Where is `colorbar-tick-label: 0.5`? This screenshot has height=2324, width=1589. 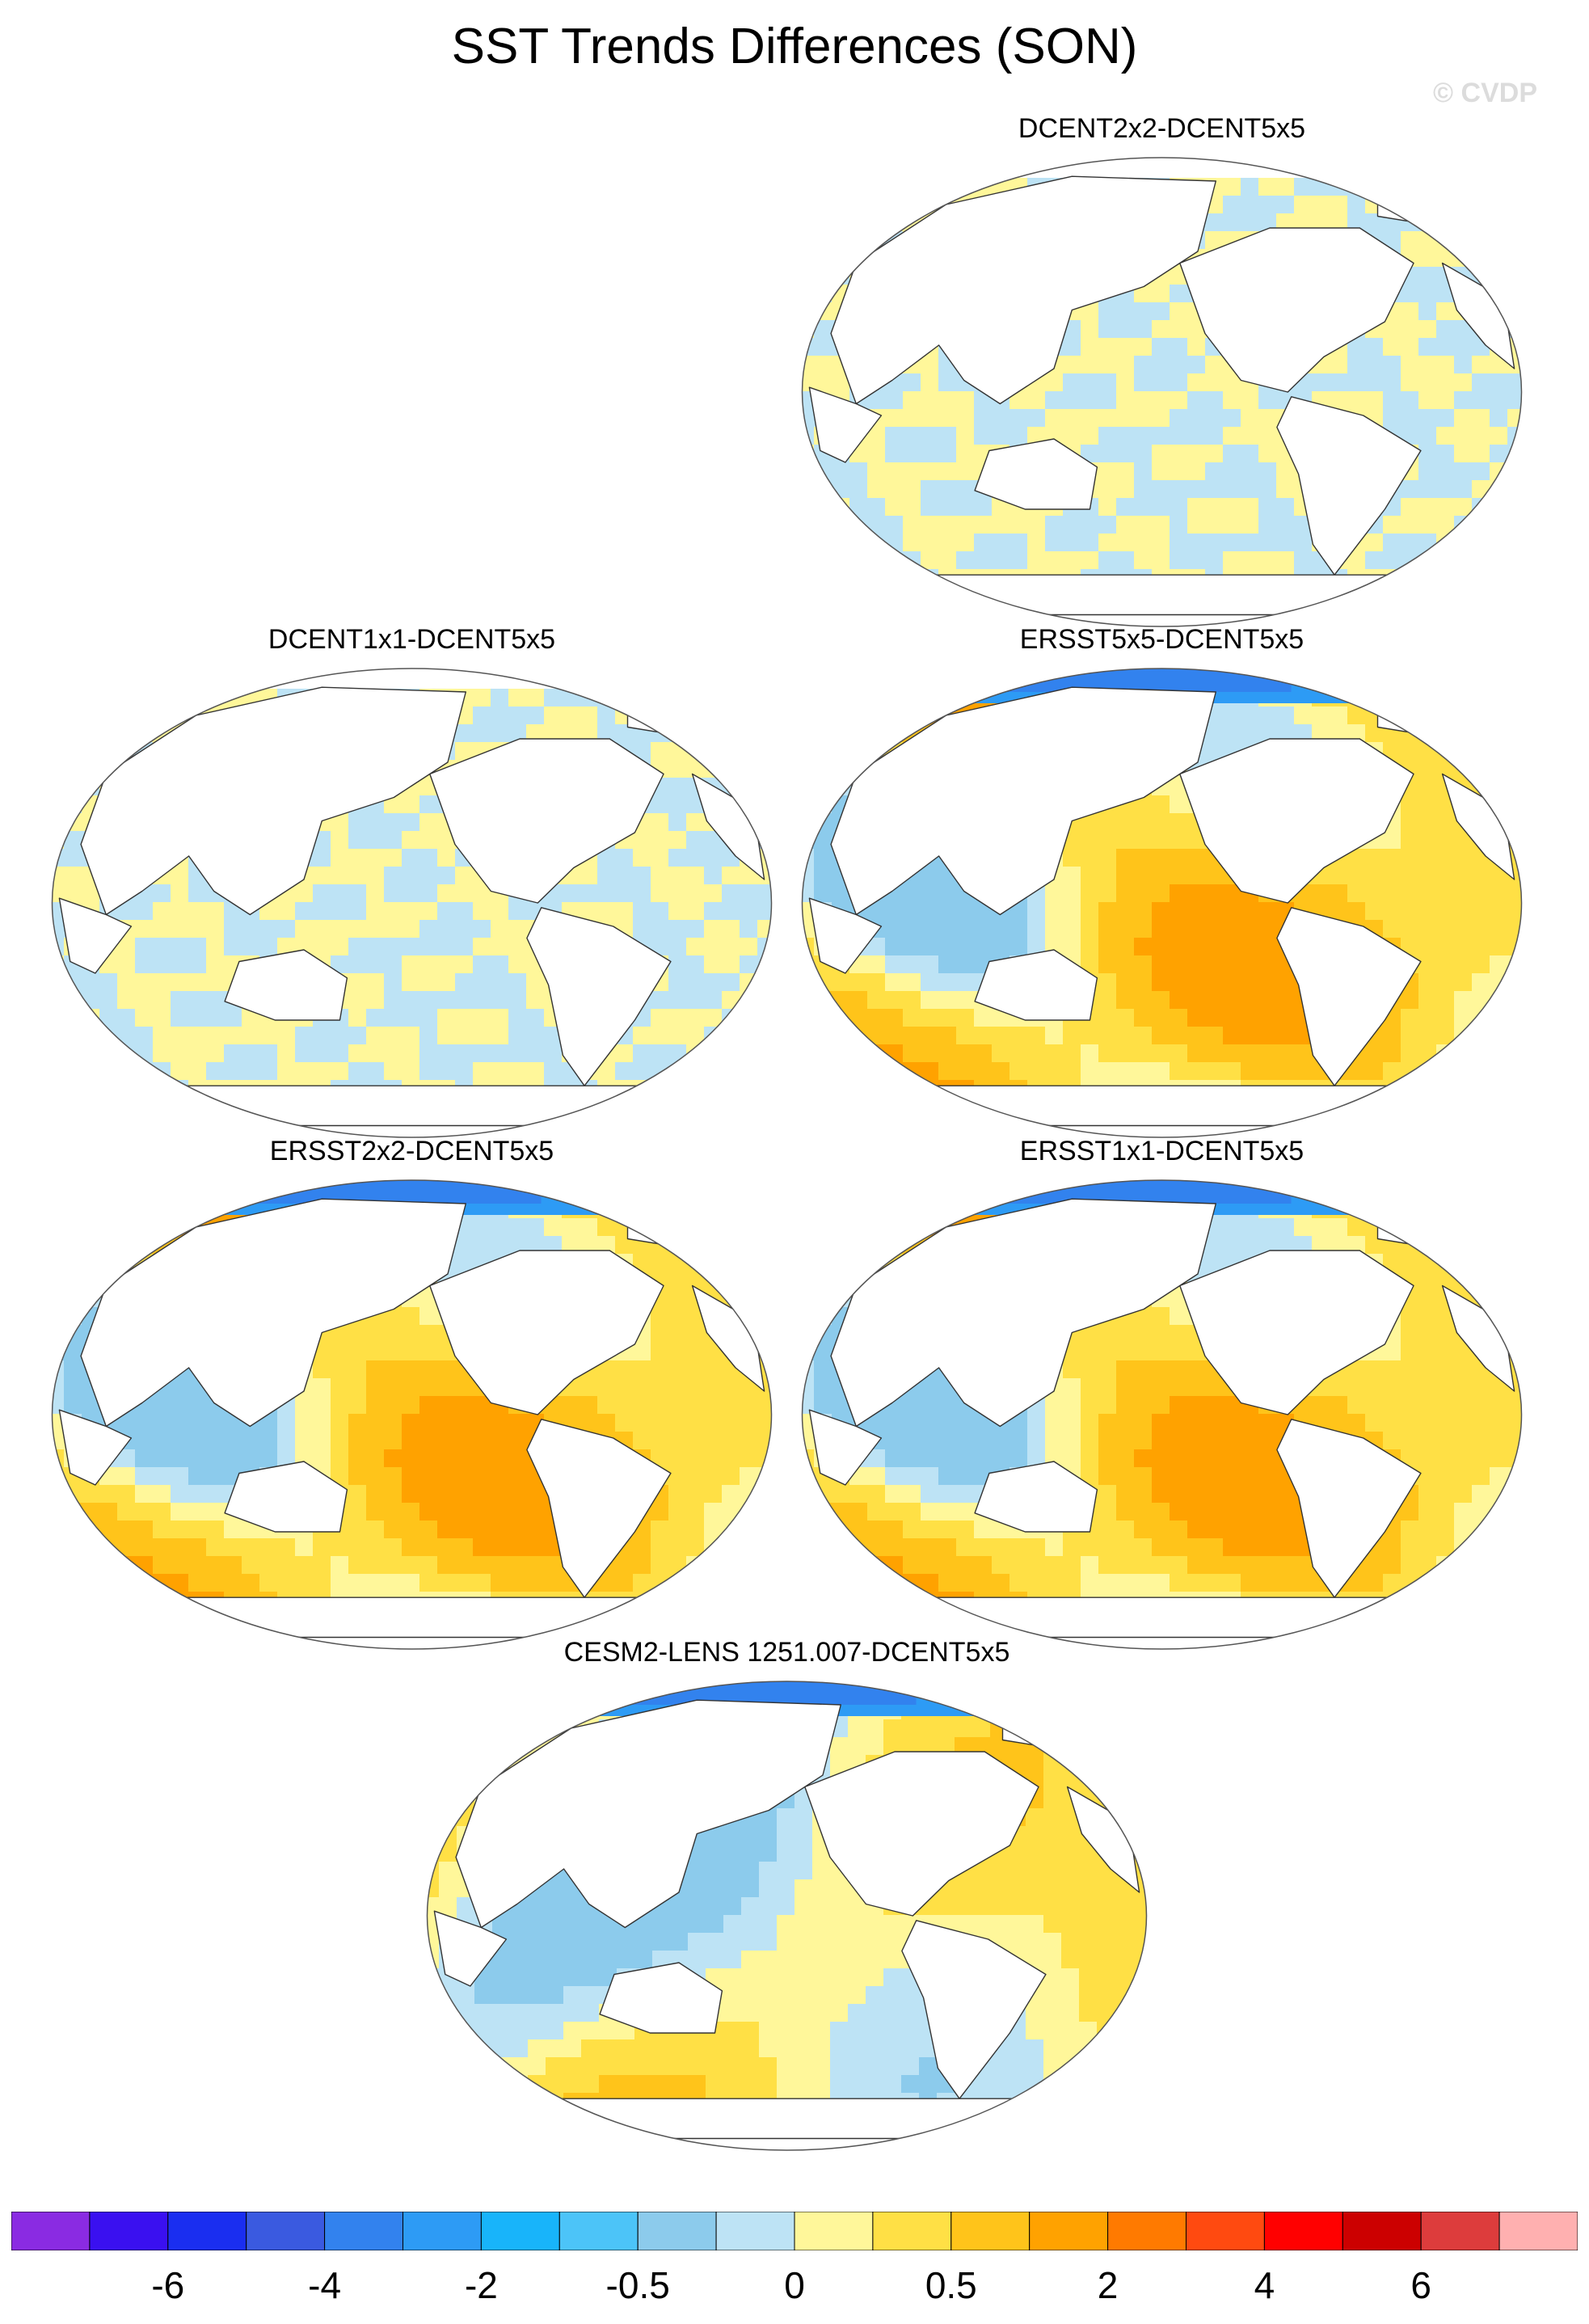 colorbar-tick-label: 0.5 is located at coordinates (951, 2285).